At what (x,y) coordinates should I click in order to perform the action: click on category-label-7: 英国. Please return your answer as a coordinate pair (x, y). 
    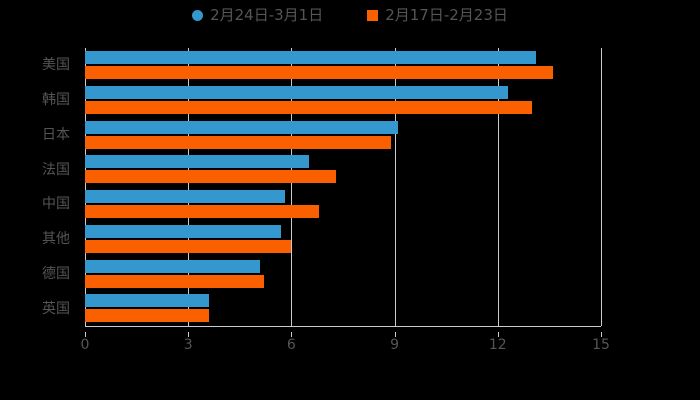
    Looking at the image, I should click on (56, 308).